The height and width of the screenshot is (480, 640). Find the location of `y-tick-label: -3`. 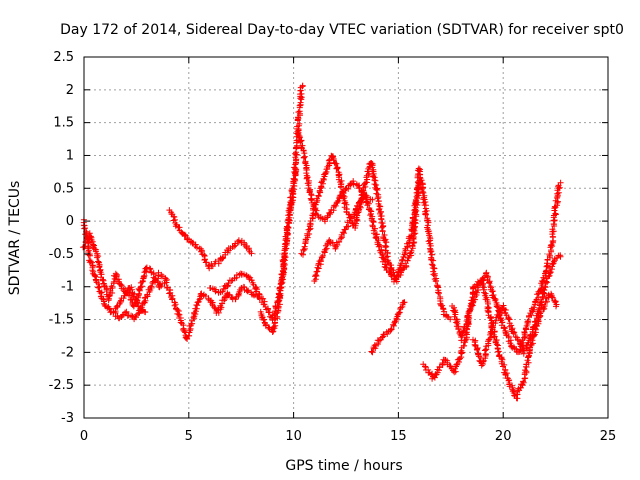

y-tick-label: -3 is located at coordinates (67, 418).